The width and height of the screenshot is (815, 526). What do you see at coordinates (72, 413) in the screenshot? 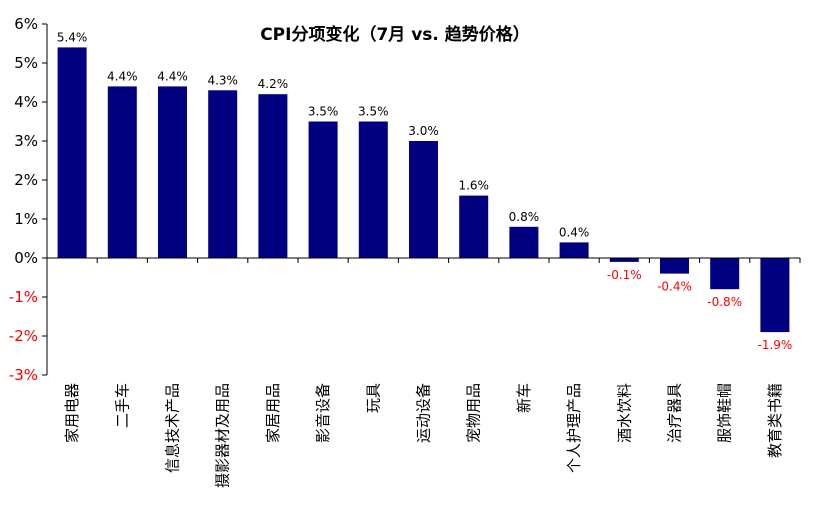
I see `category-label: 家用电器` at bounding box center [72, 413].